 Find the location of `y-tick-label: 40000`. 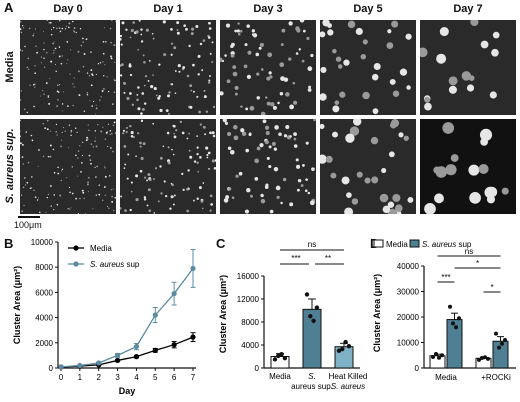

y-tick-label: 40000 is located at coordinates (408, 266).